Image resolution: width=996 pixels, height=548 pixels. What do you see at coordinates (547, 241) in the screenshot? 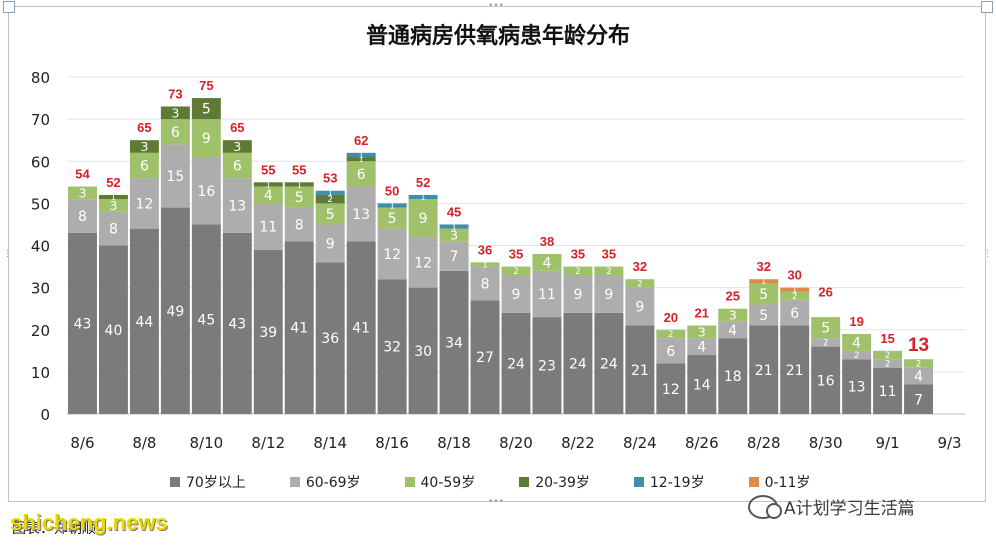
I see `total-label: 38` at bounding box center [547, 241].